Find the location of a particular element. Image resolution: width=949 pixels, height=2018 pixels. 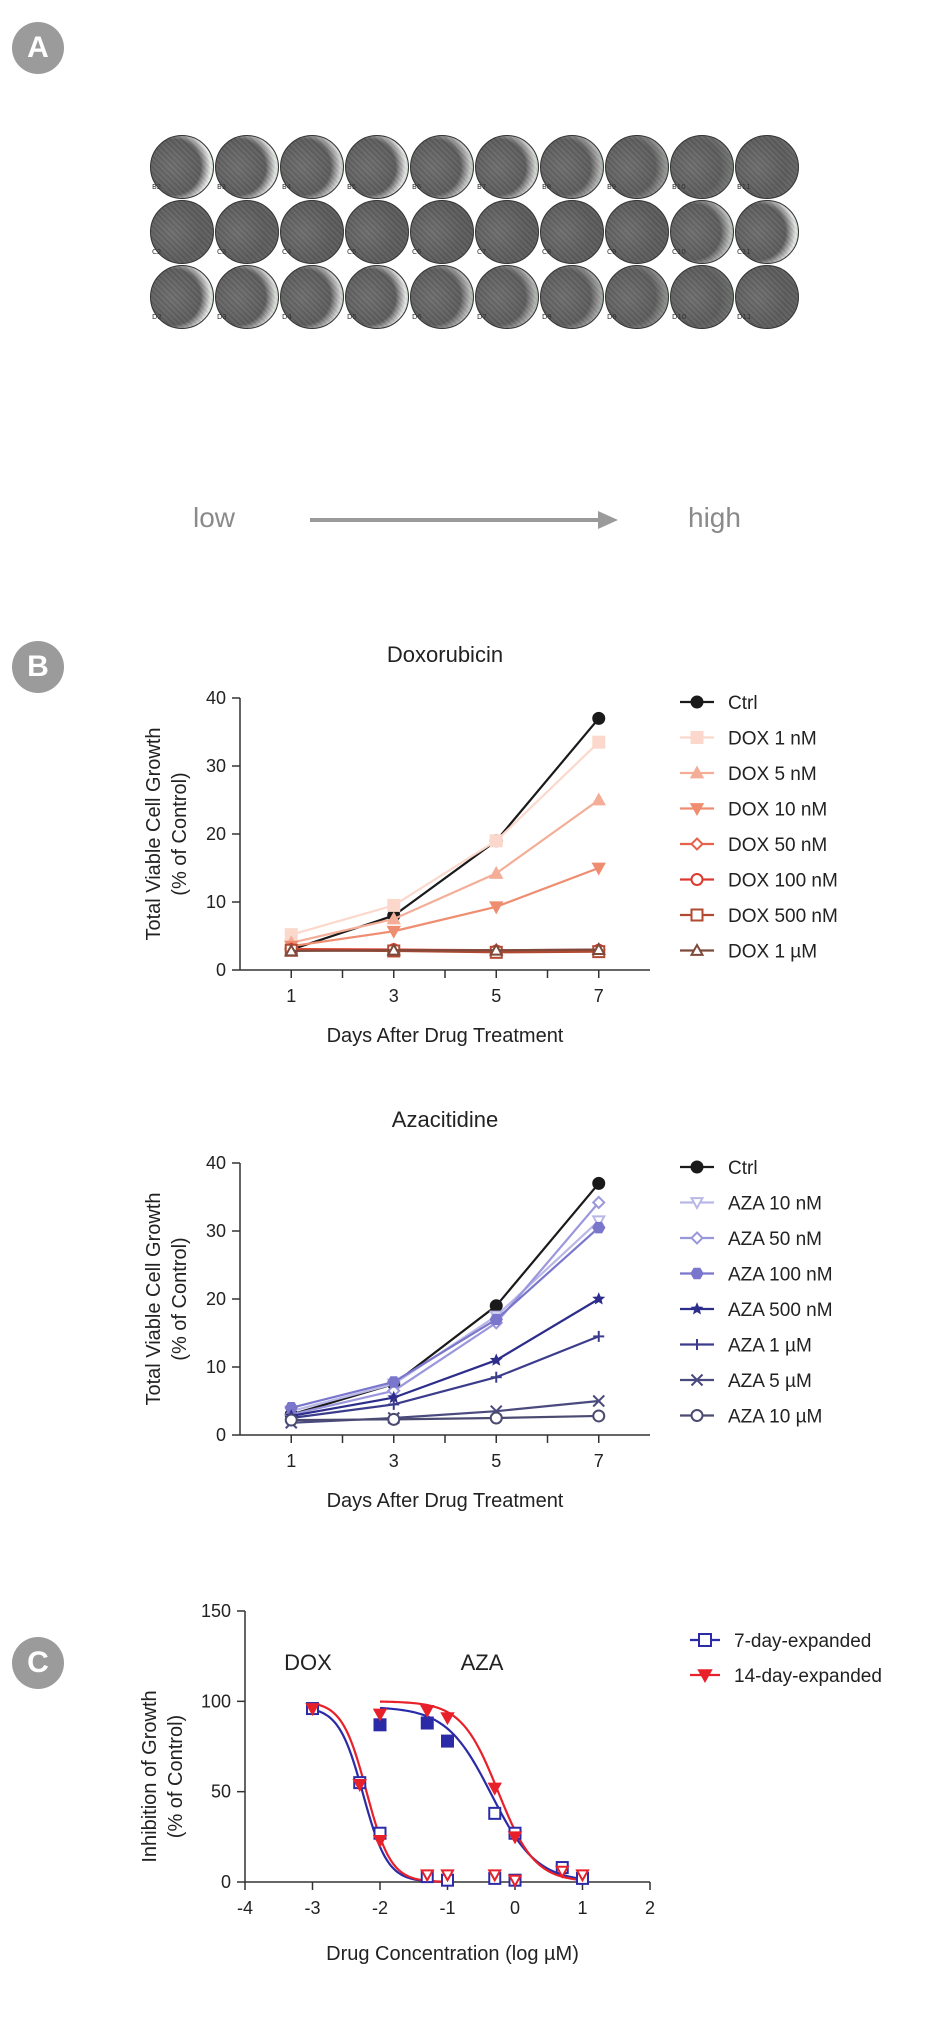

y-tick-label: 10 is located at coordinates (216, 1367).